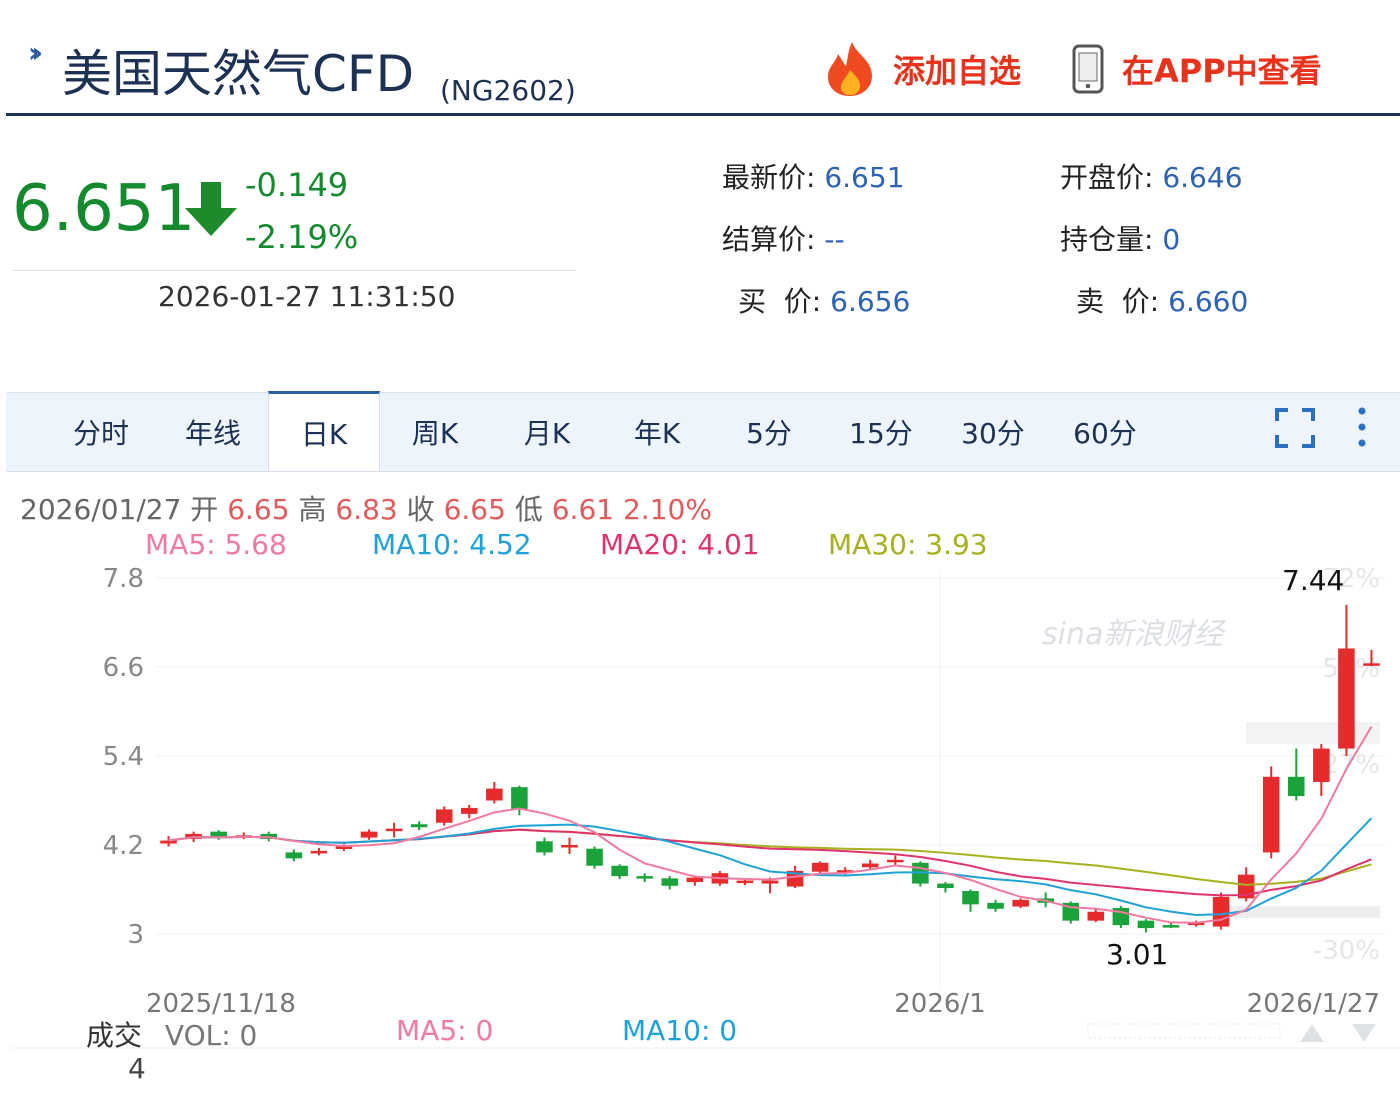 The width and height of the screenshot is (1400, 1120). I want to click on range-scroll-strip, so click(1184, 1031).